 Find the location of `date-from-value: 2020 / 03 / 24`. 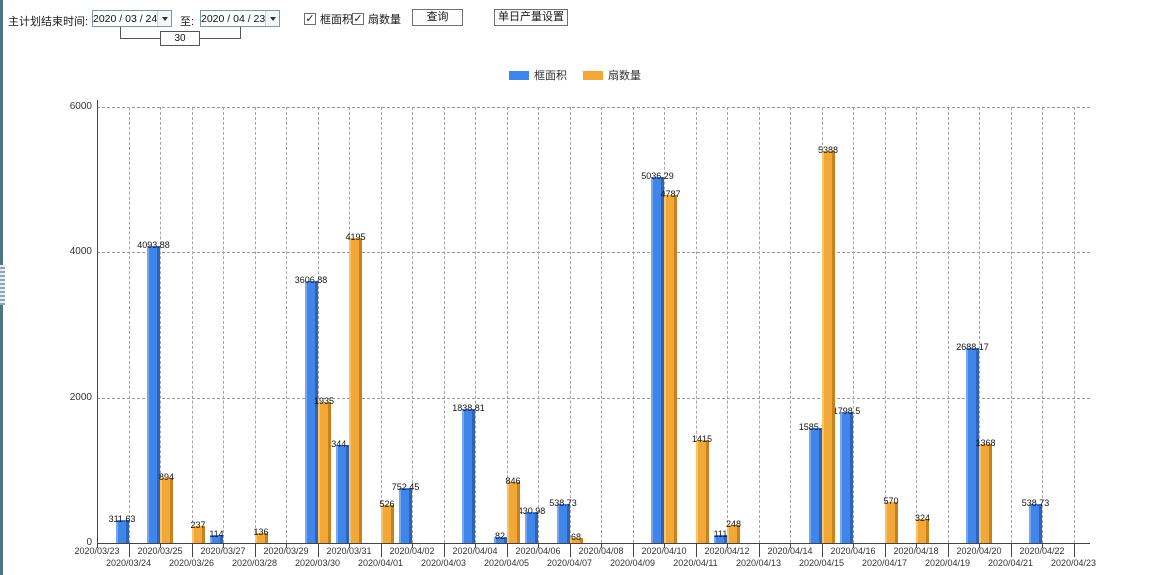

date-from-value: 2020 / 03 / 24 is located at coordinates (125, 18).